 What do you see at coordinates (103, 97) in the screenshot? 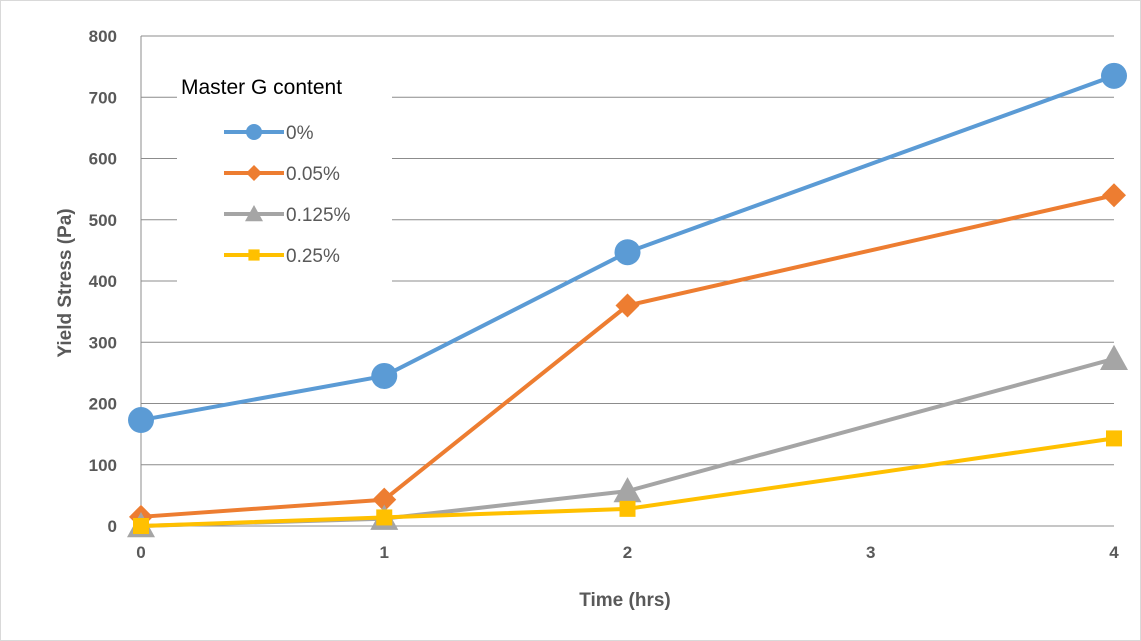
I see `y-tick-label: 700` at bounding box center [103, 97].